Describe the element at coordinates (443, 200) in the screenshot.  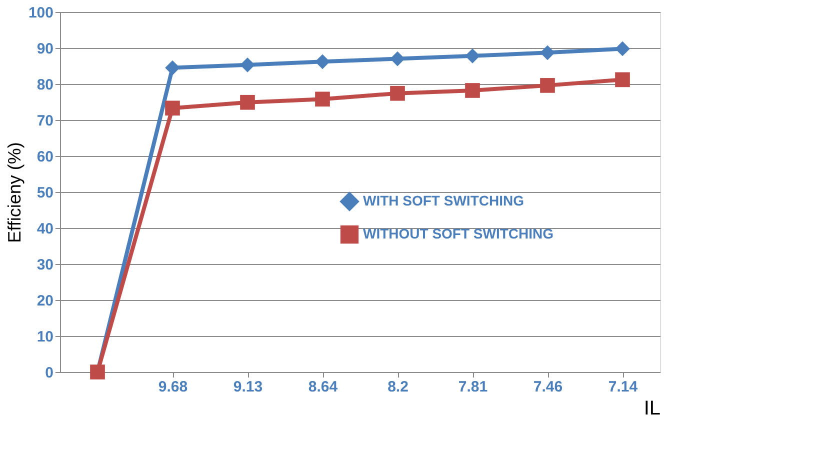
I see `legend-label: WITH SOFT SWITCHING` at that location.